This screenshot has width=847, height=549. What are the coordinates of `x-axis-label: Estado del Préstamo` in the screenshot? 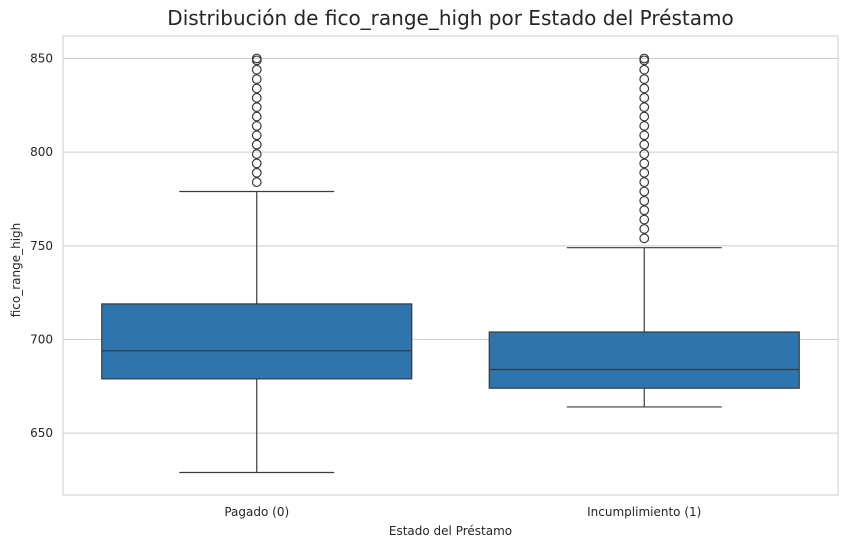 It's located at (450, 531).